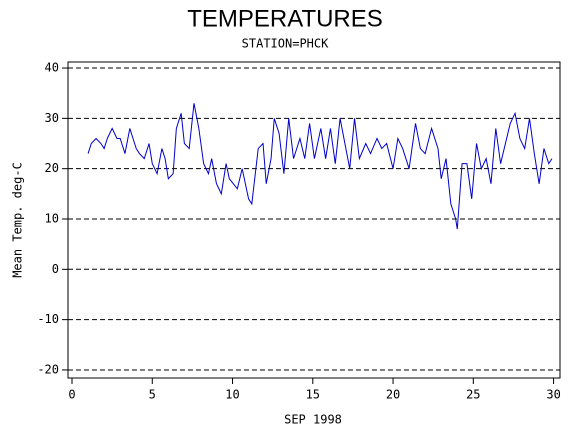 The image size is (570, 430). What do you see at coordinates (48, 369) in the screenshot?
I see `y-tick-label: -20` at bounding box center [48, 369].